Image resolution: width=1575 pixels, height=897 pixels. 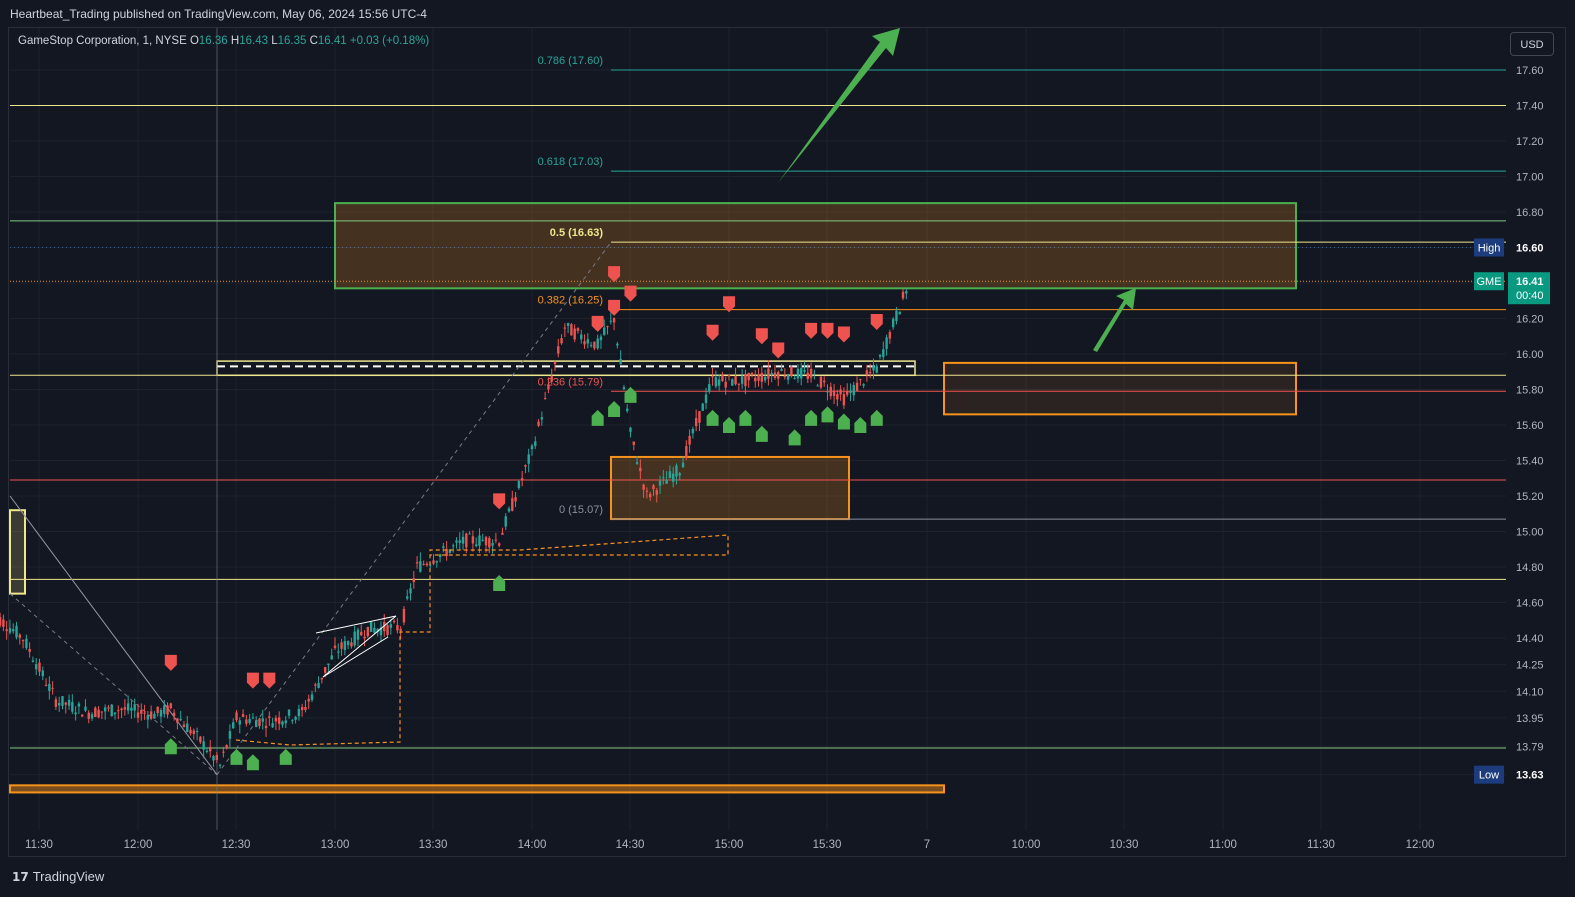 I want to click on price-tag-name: Low, so click(x=1489, y=776).